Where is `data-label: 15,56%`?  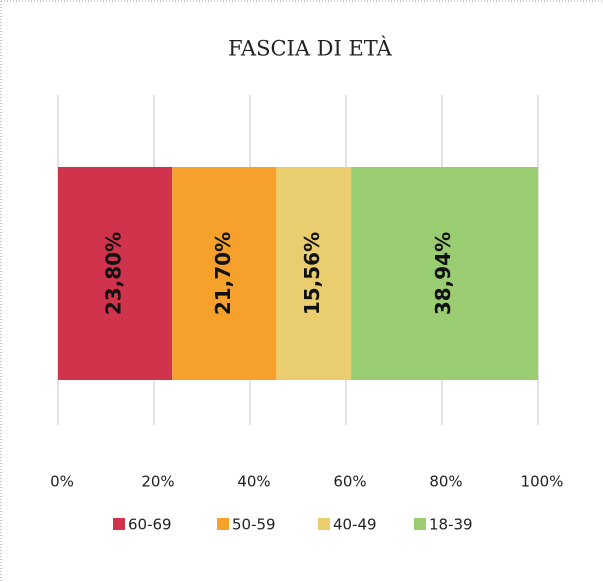 data-label: 15,56% is located at coordinates (312, 273).